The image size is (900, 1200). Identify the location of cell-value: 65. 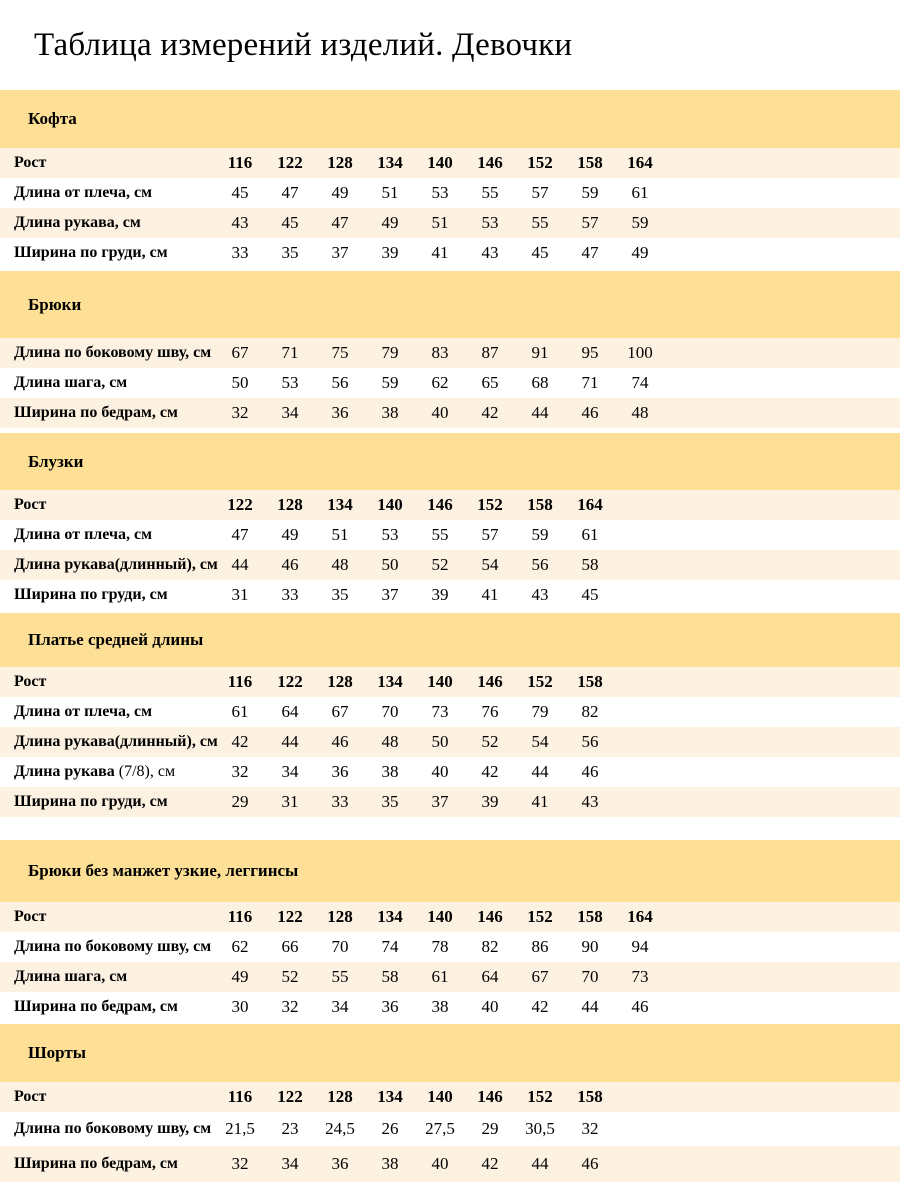
(490, 382).